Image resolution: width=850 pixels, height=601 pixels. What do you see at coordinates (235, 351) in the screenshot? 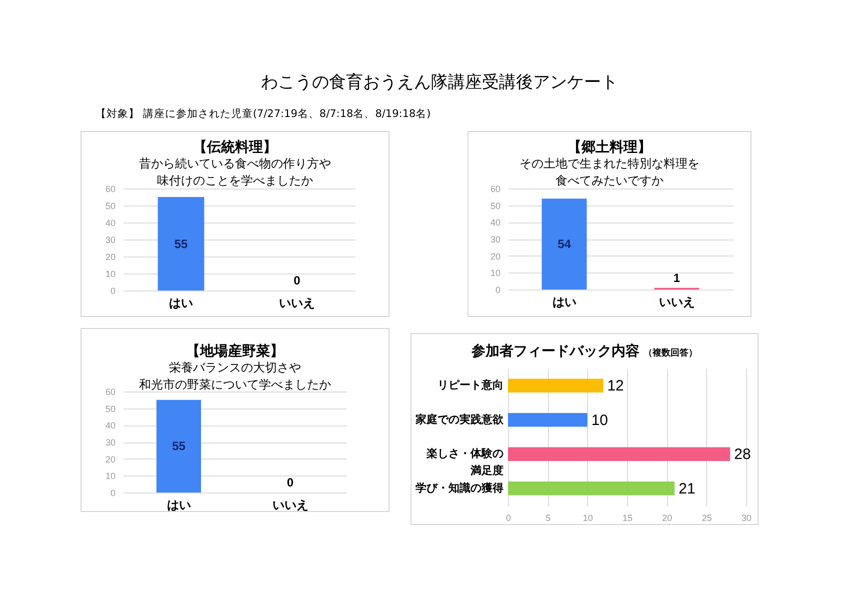
I see `chart-title: 【地場産野菜】` at bounding box center [235, 351].